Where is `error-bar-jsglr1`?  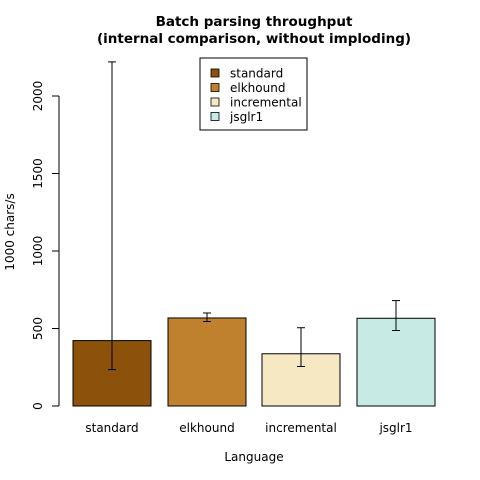
error-bar-jsglr1 is located at coordinates (396, 316).